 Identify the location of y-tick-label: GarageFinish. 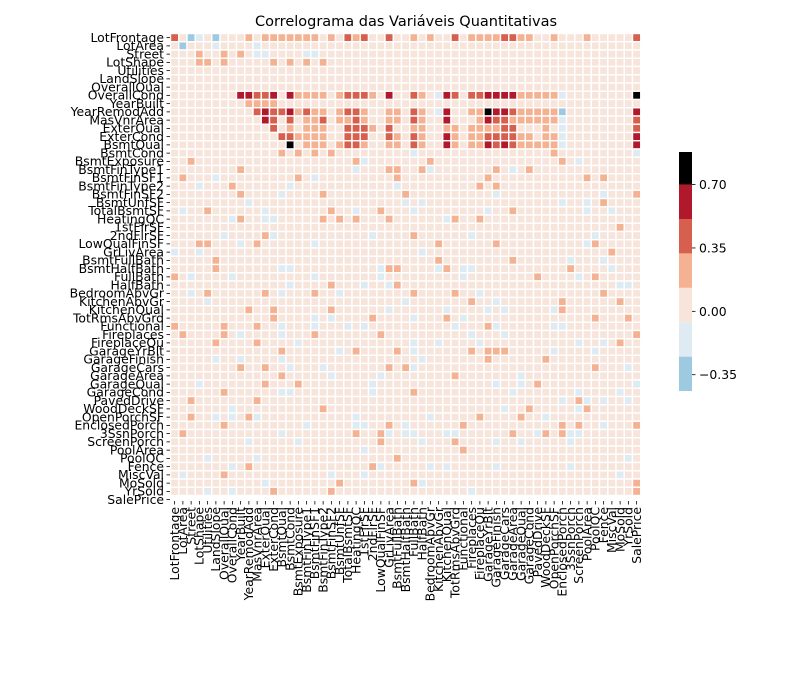
(123, 359).